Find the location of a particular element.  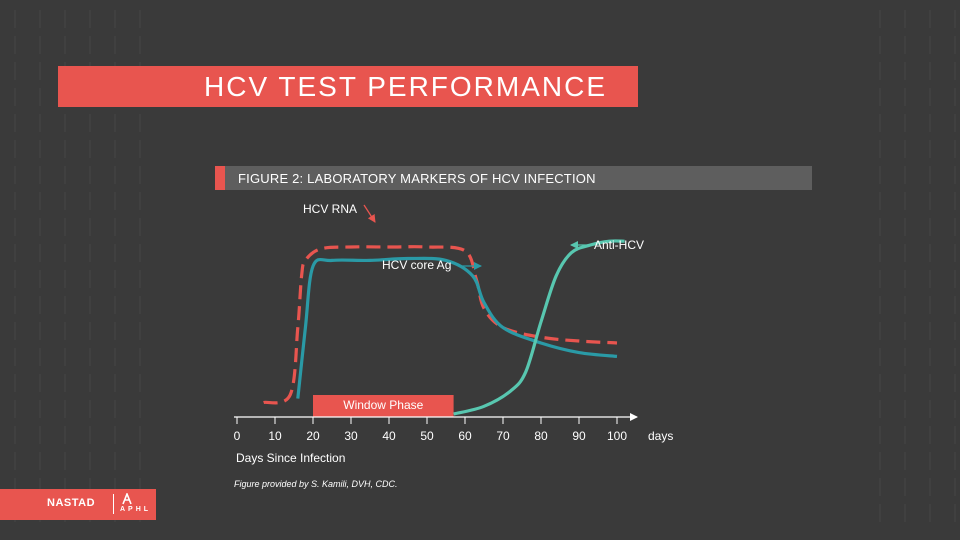

title-bar: HCV TEST PERFORMANCE is located at coordinates (348, 86).